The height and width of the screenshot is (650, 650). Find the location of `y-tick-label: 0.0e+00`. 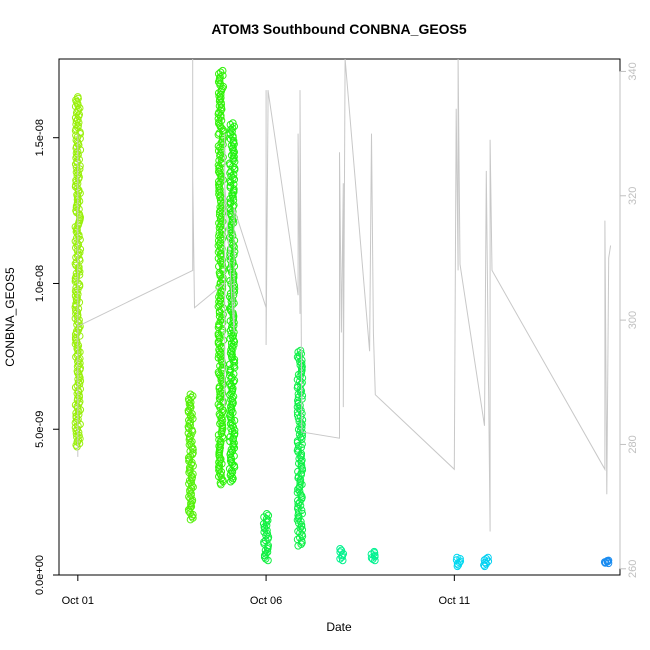

y-tick-label: 0.0e+00 is located at coordinates (40, 575).